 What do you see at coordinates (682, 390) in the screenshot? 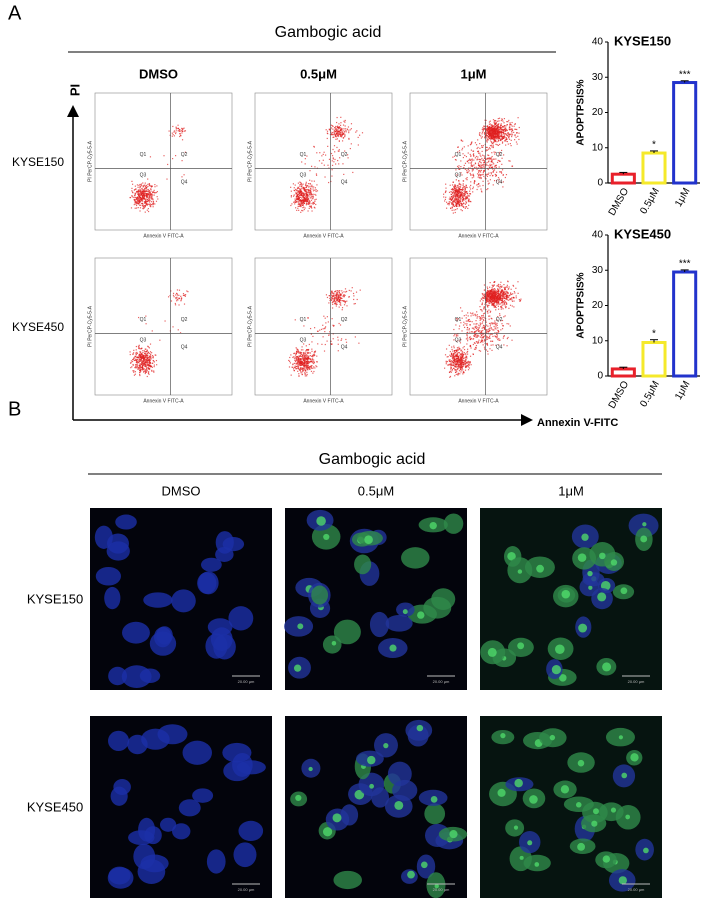
I see `x-tick-label: 1μM` at bounding box center [682, 390].